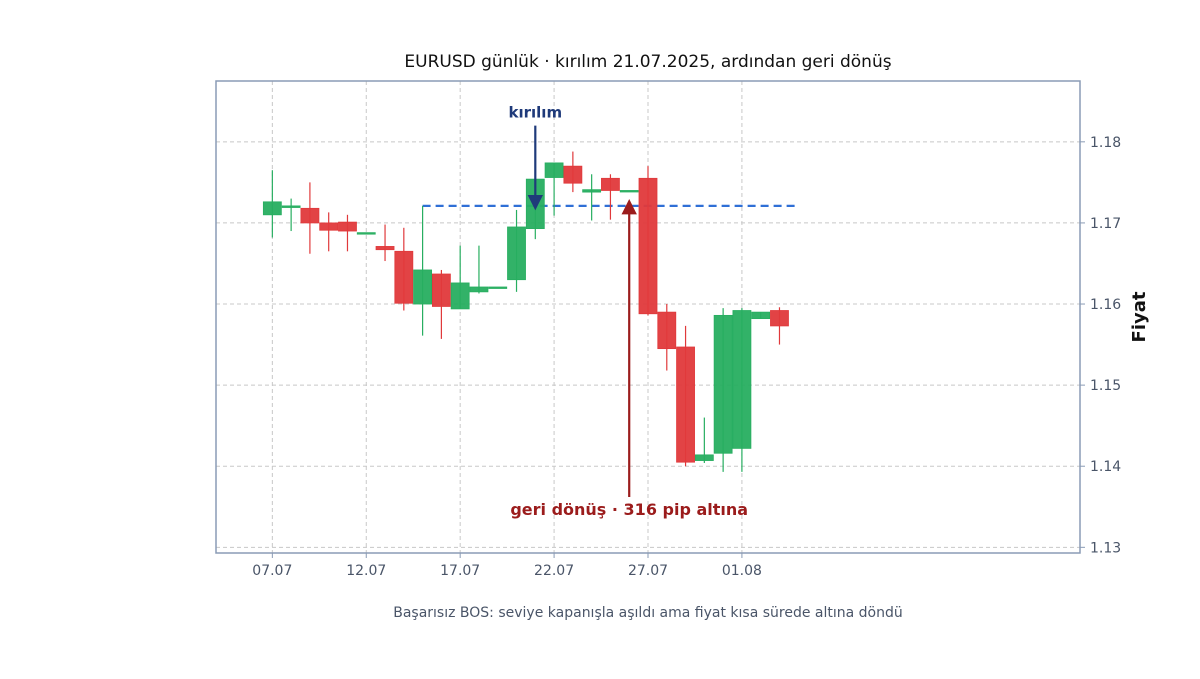  Describe the element at coordinates (1105, 224) in the screenshot. I see `y-tick-label: 1.17` at that location.